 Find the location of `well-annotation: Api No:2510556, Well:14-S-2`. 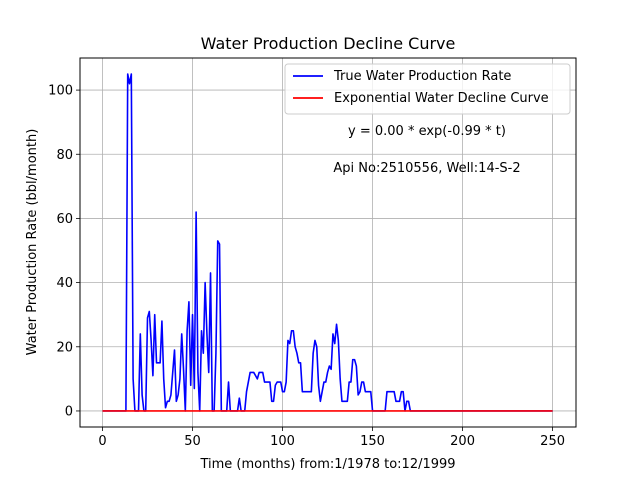

well-annotation: Api No:2510556, Well:14-S-2 is located at coordinates (426, 168).